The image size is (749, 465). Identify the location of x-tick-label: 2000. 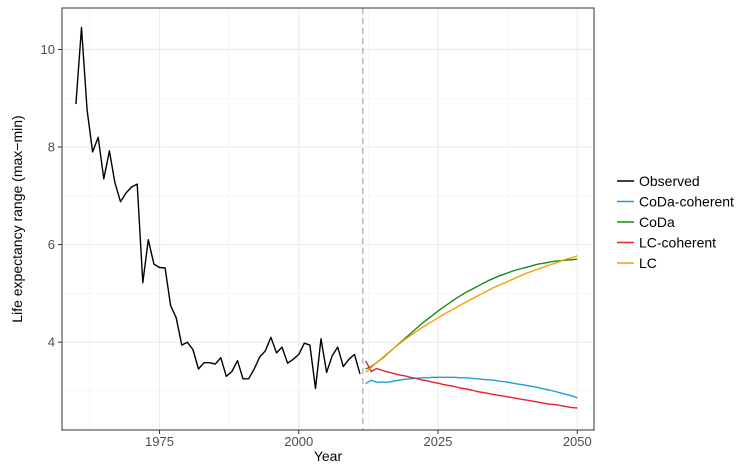
(298, 441).